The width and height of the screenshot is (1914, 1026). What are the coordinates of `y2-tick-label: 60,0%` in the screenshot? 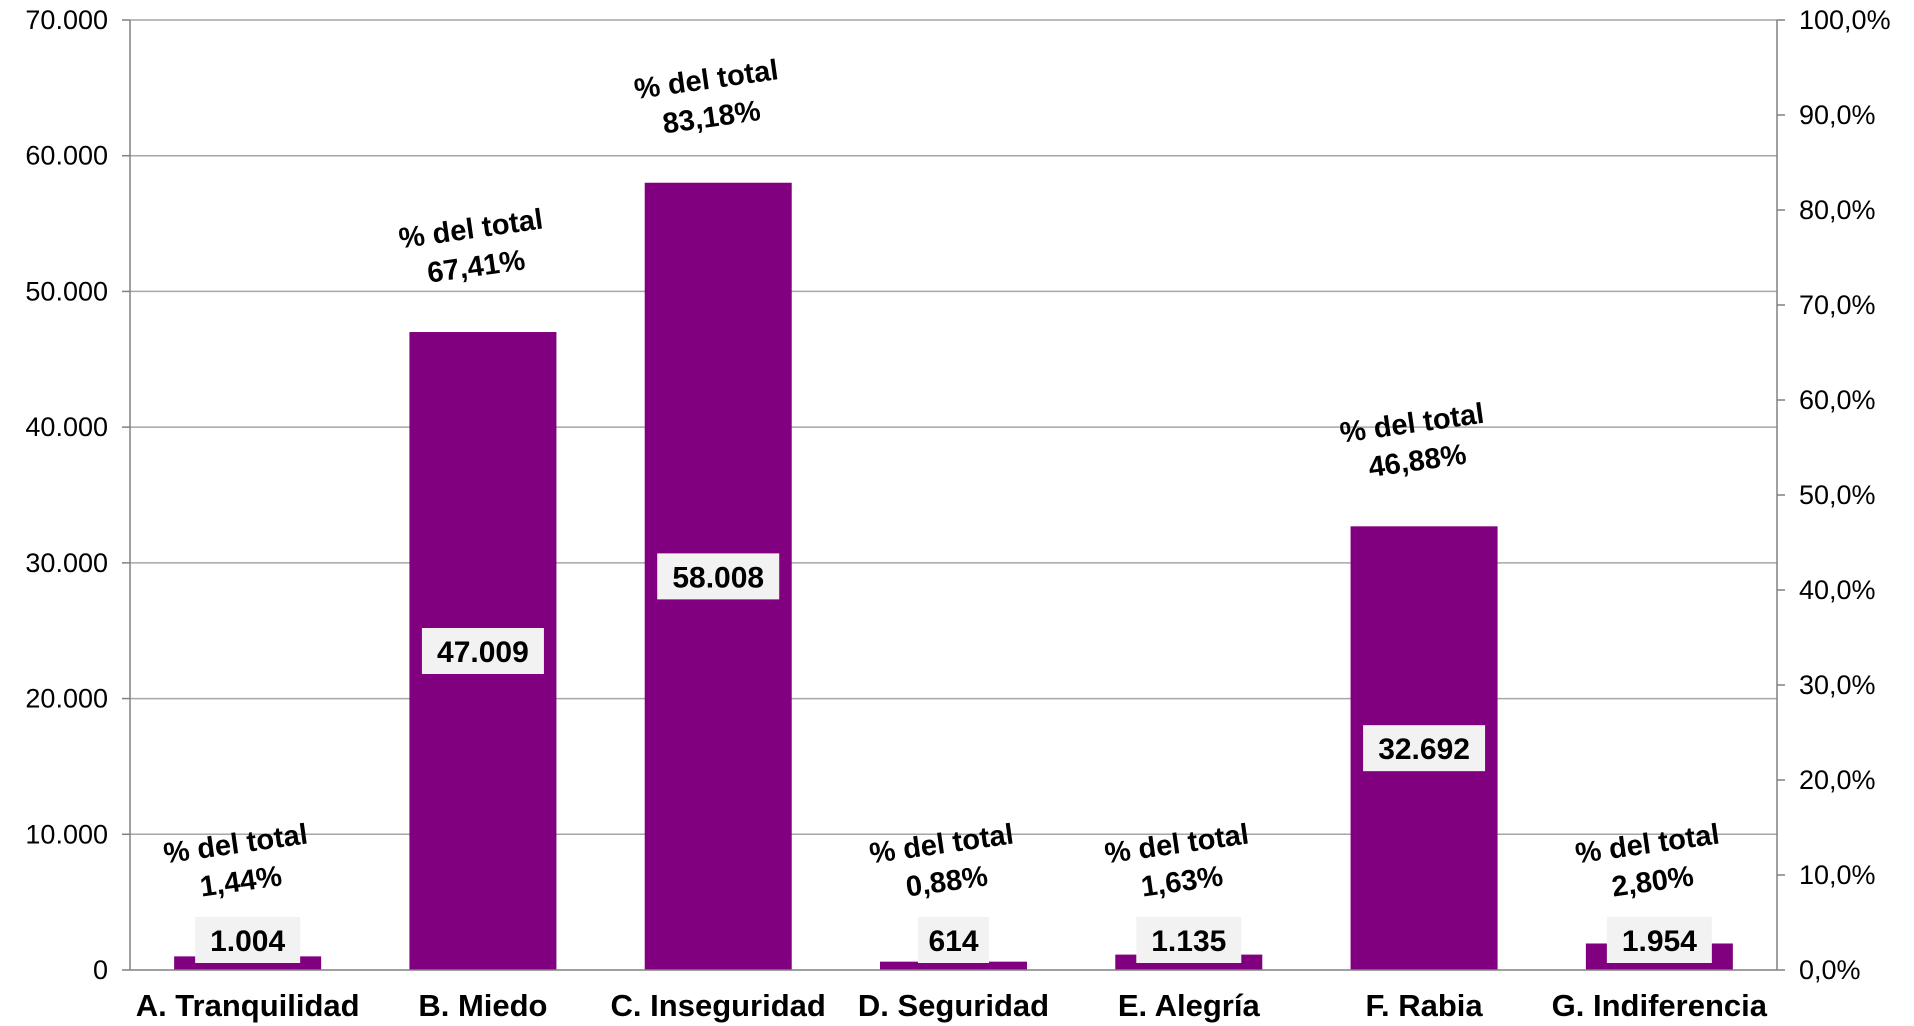 It's located at (1837, 400).